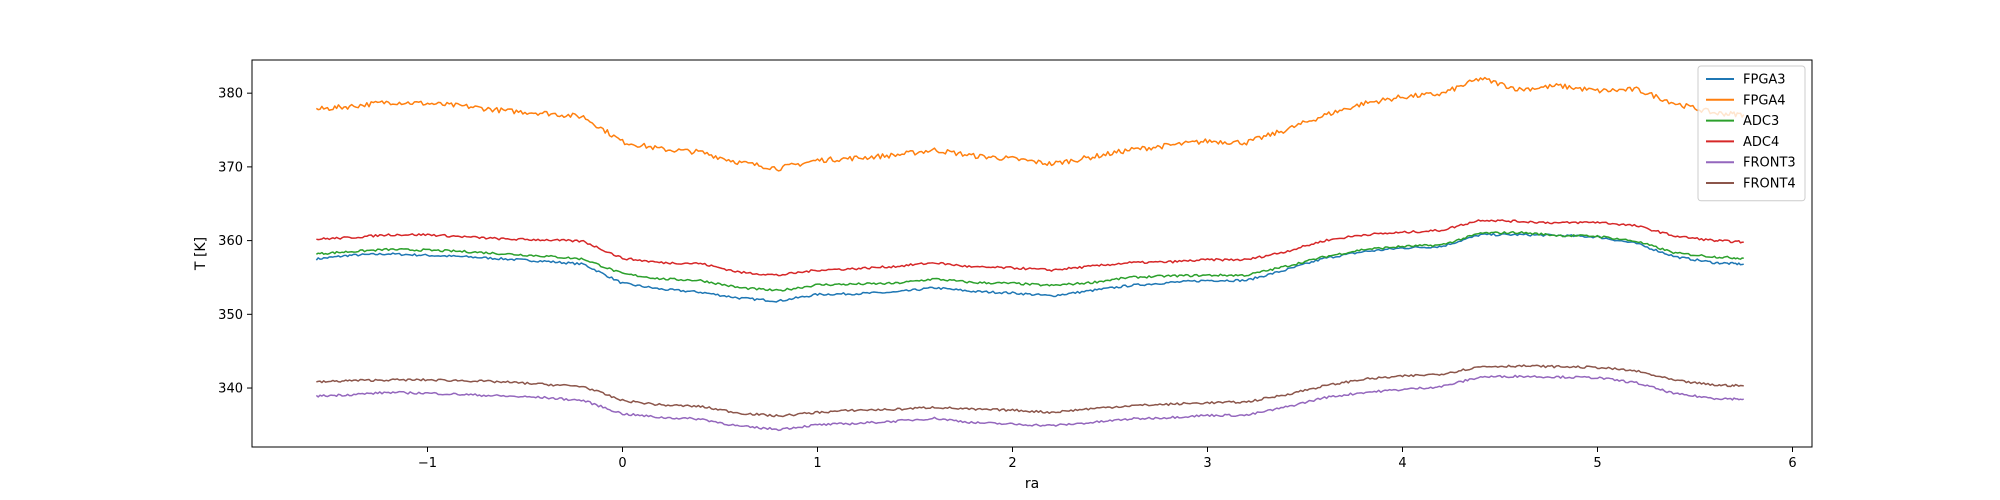 Image resolution: width=2000 pixels, height=500 pixels. What do you see at coordinates (1207, 463) in the screenshot?
I see `x-tick-label: 3` at bounding box center [1207, 463].